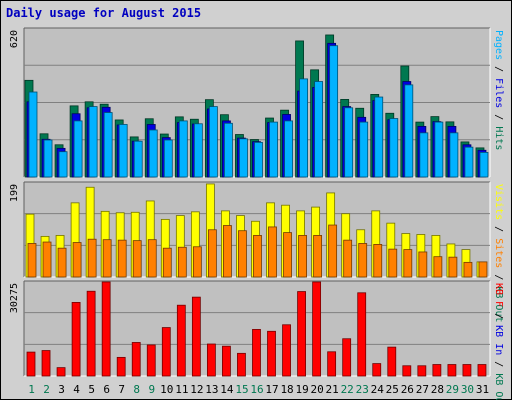 This screenshot has height=400, width=512. What do you see at coordinates (182, 389) in the screenshot?
I see `day-label: 11` at bounding box center [182, 389].